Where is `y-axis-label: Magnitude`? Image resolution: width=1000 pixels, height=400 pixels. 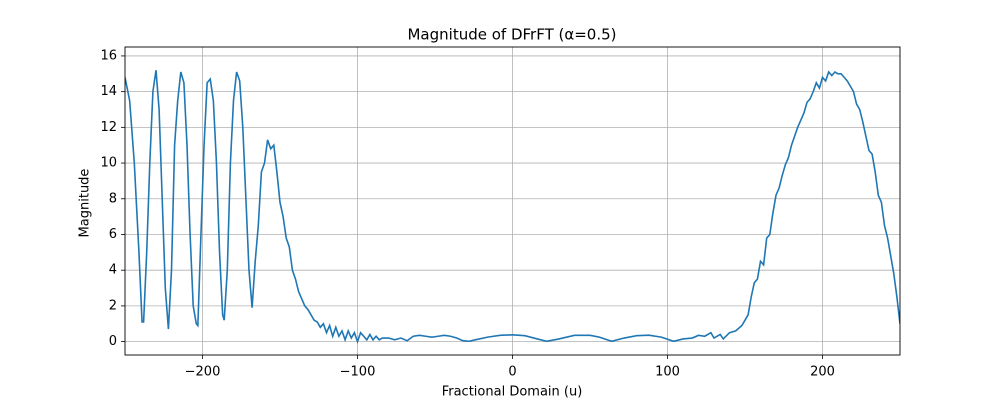
y-axis-label: Magnitude is located at coordinates (85, 203).